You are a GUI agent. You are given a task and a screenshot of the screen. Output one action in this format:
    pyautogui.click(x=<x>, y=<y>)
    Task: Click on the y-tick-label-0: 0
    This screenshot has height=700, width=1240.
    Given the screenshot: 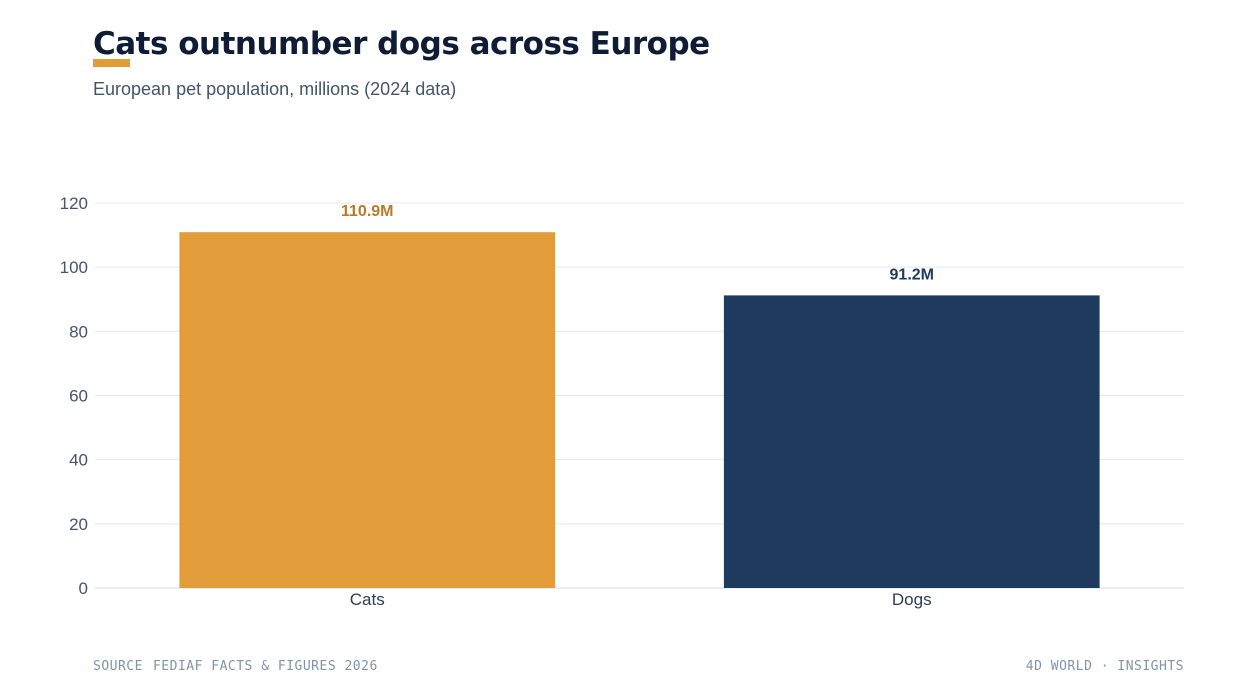 What is the action you would take?
    pyautogui.click(x=83, y=588)
    